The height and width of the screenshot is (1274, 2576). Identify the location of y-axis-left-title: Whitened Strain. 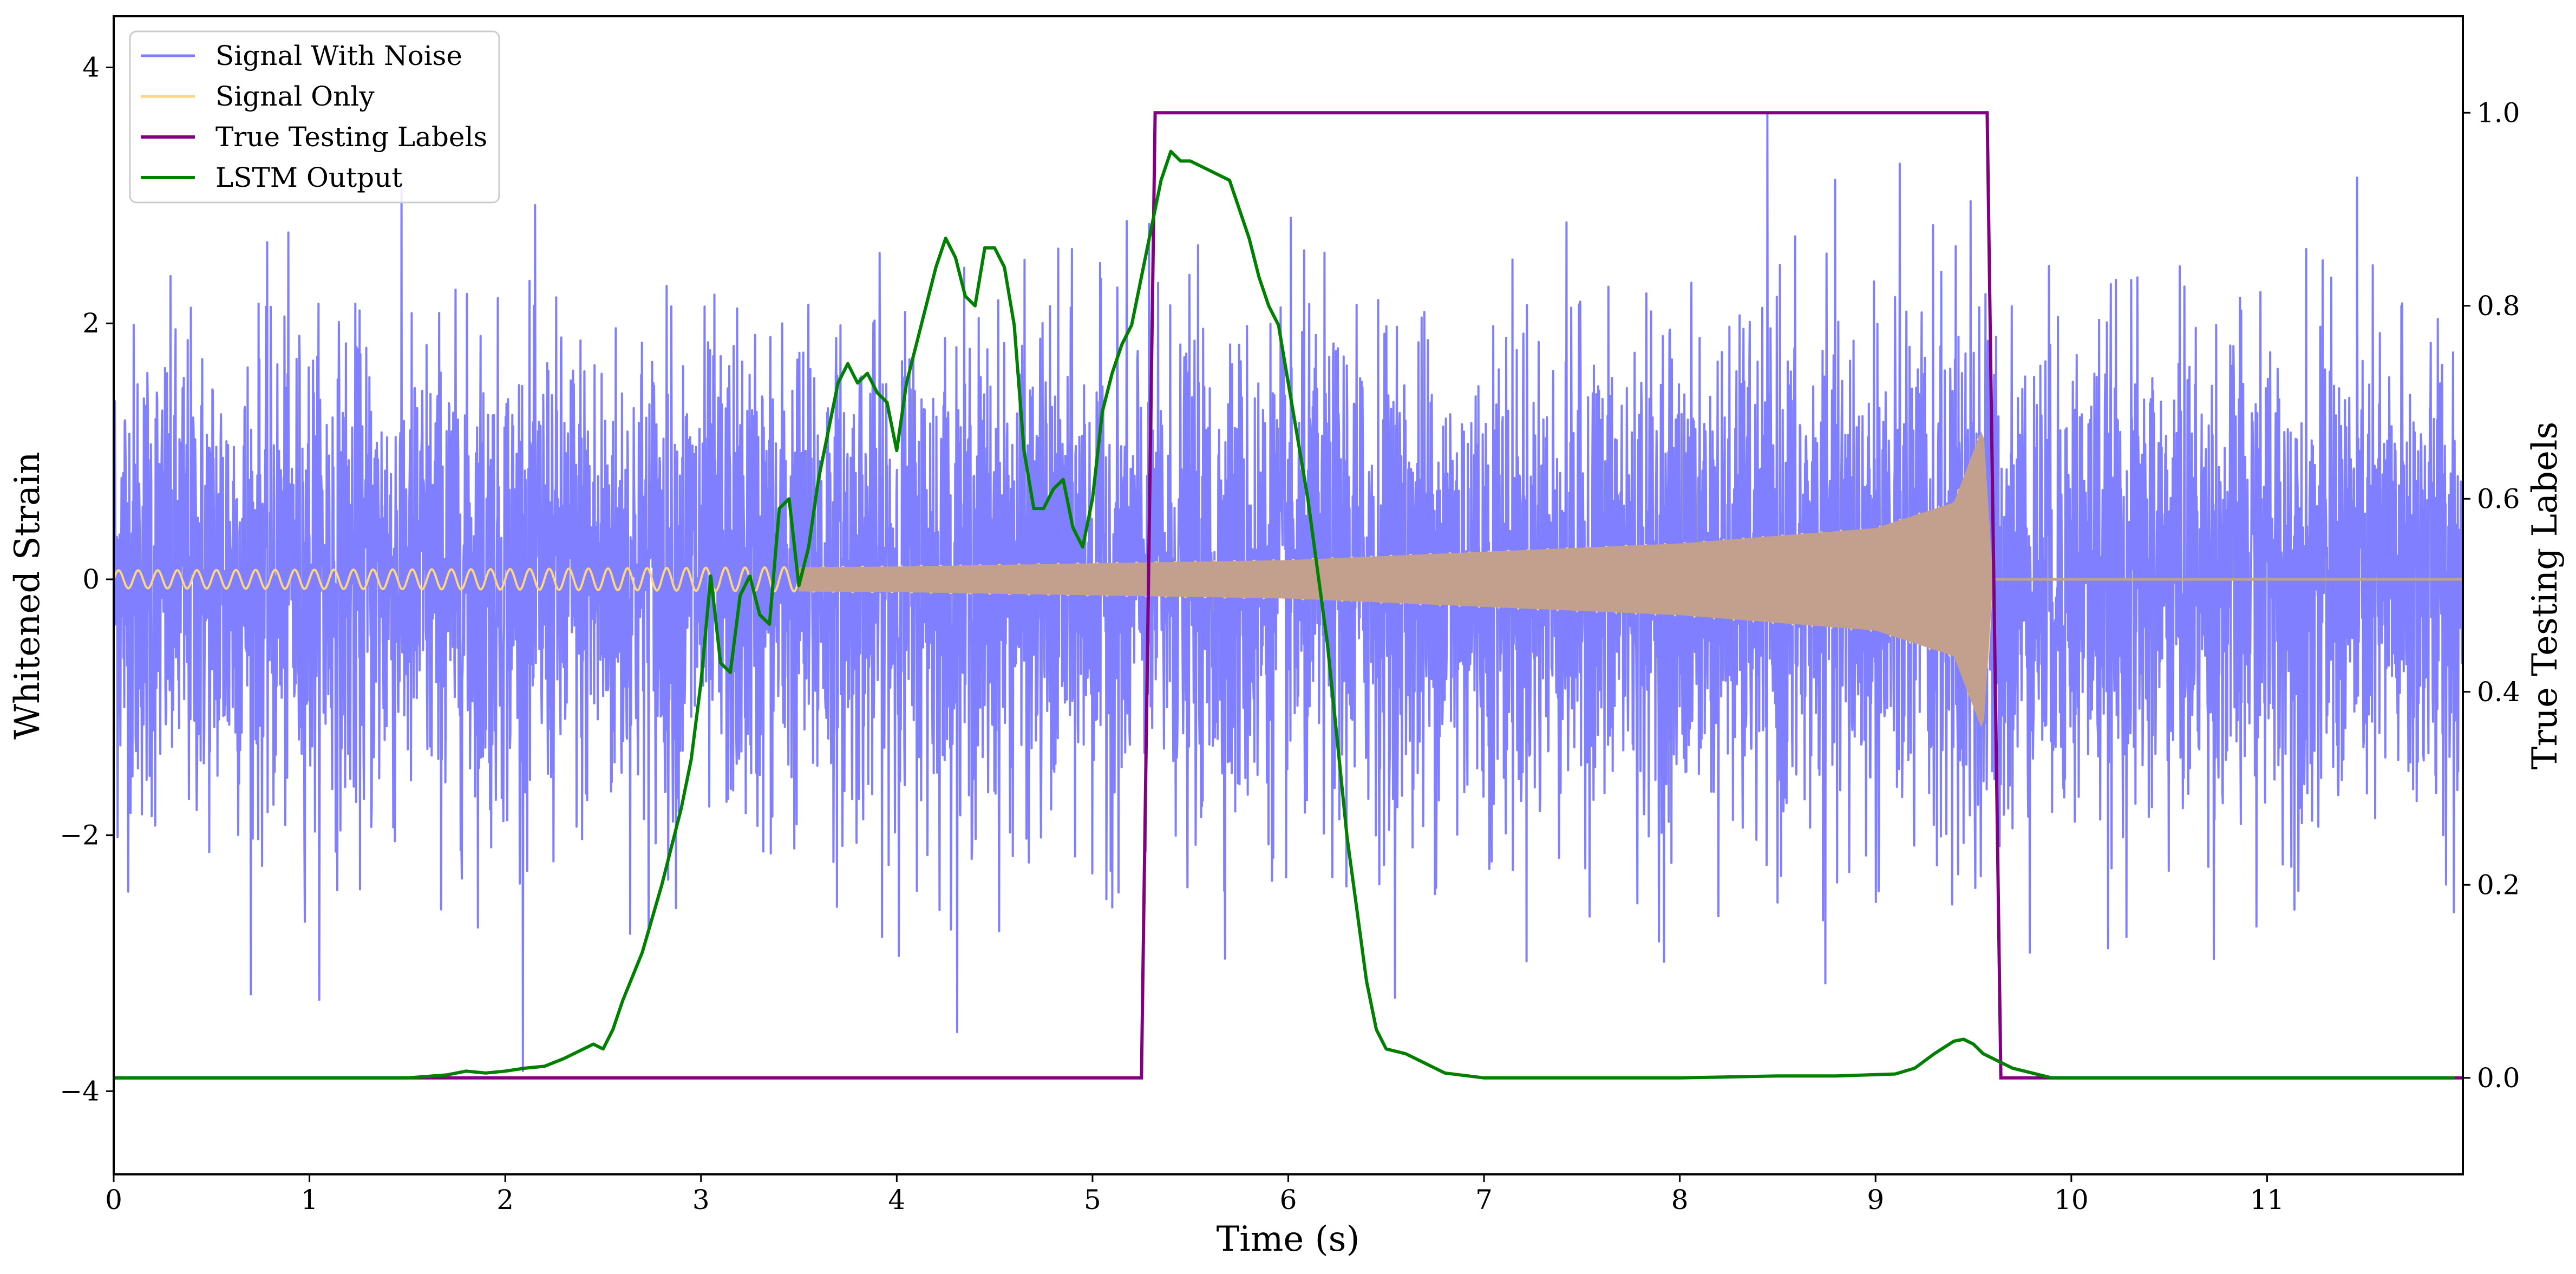
(28, 595).